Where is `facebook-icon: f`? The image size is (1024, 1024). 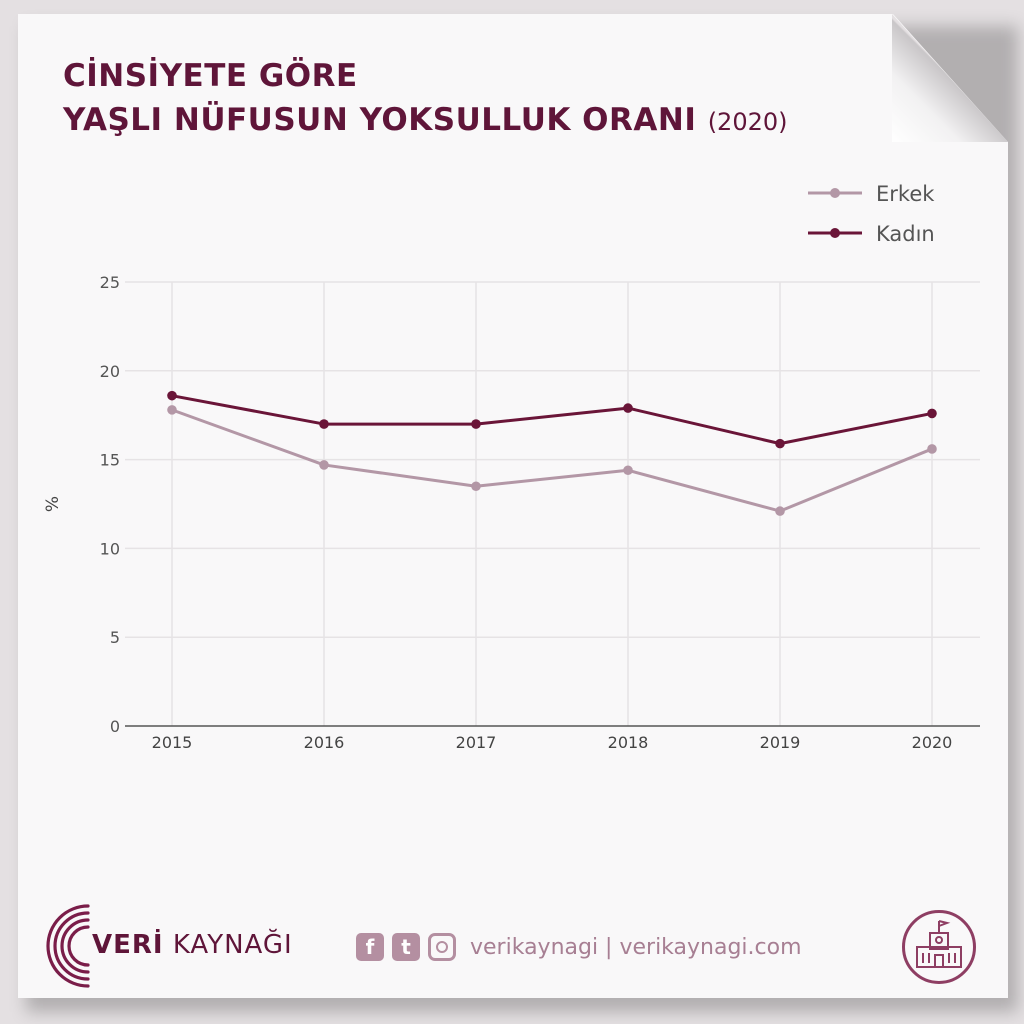 facebook-icon: f is located at coordinates (370, 947).